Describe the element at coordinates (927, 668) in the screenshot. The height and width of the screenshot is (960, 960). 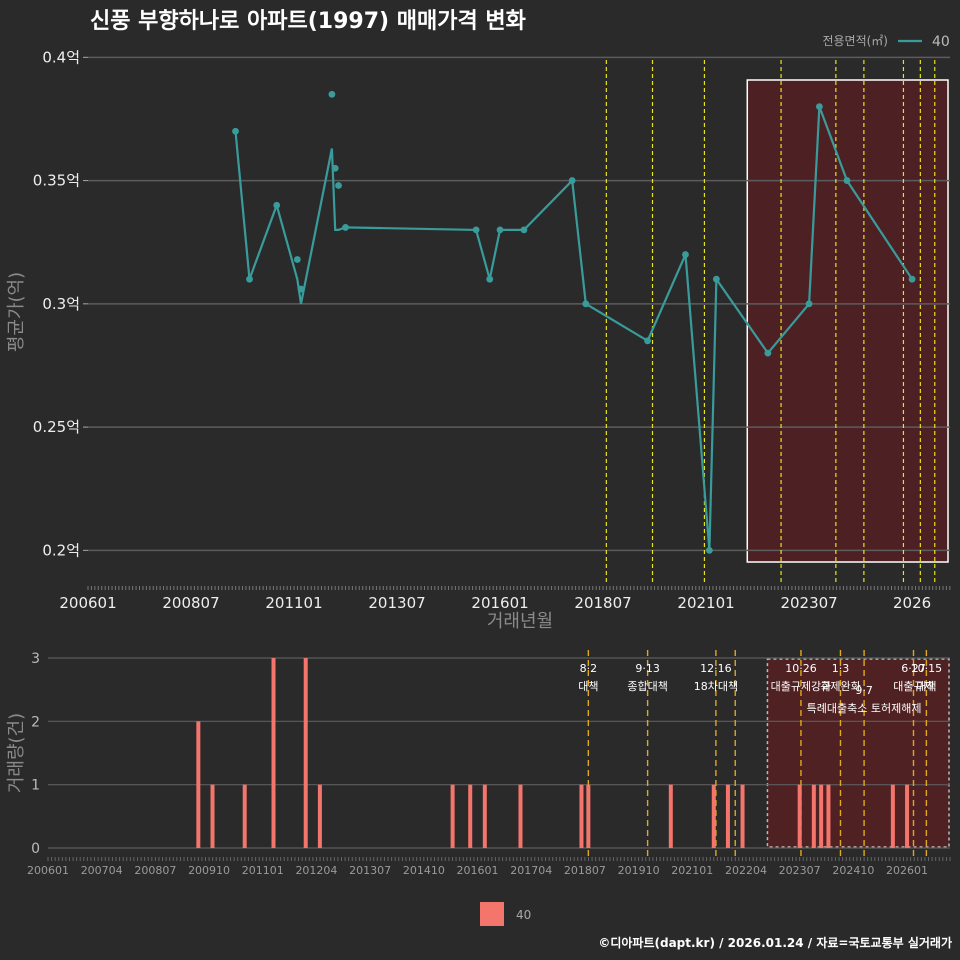
I see `policy-date-7: 10·15` at that location.